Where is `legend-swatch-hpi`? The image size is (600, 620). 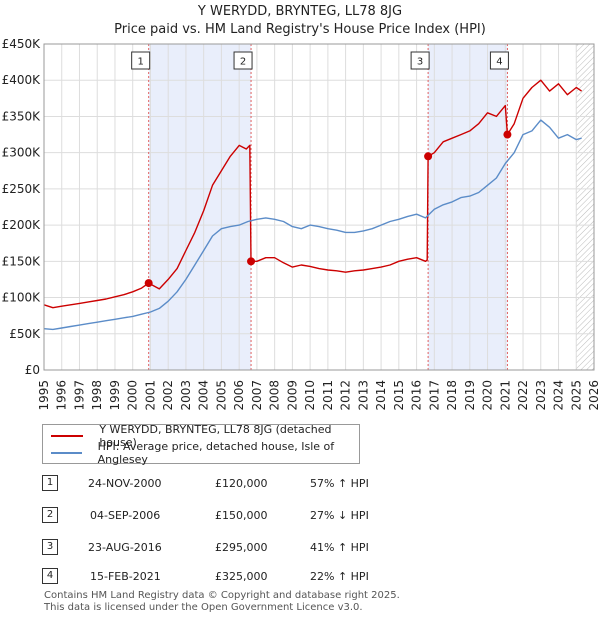
legend-swatch-hpi is located at coordinates (66, 453).